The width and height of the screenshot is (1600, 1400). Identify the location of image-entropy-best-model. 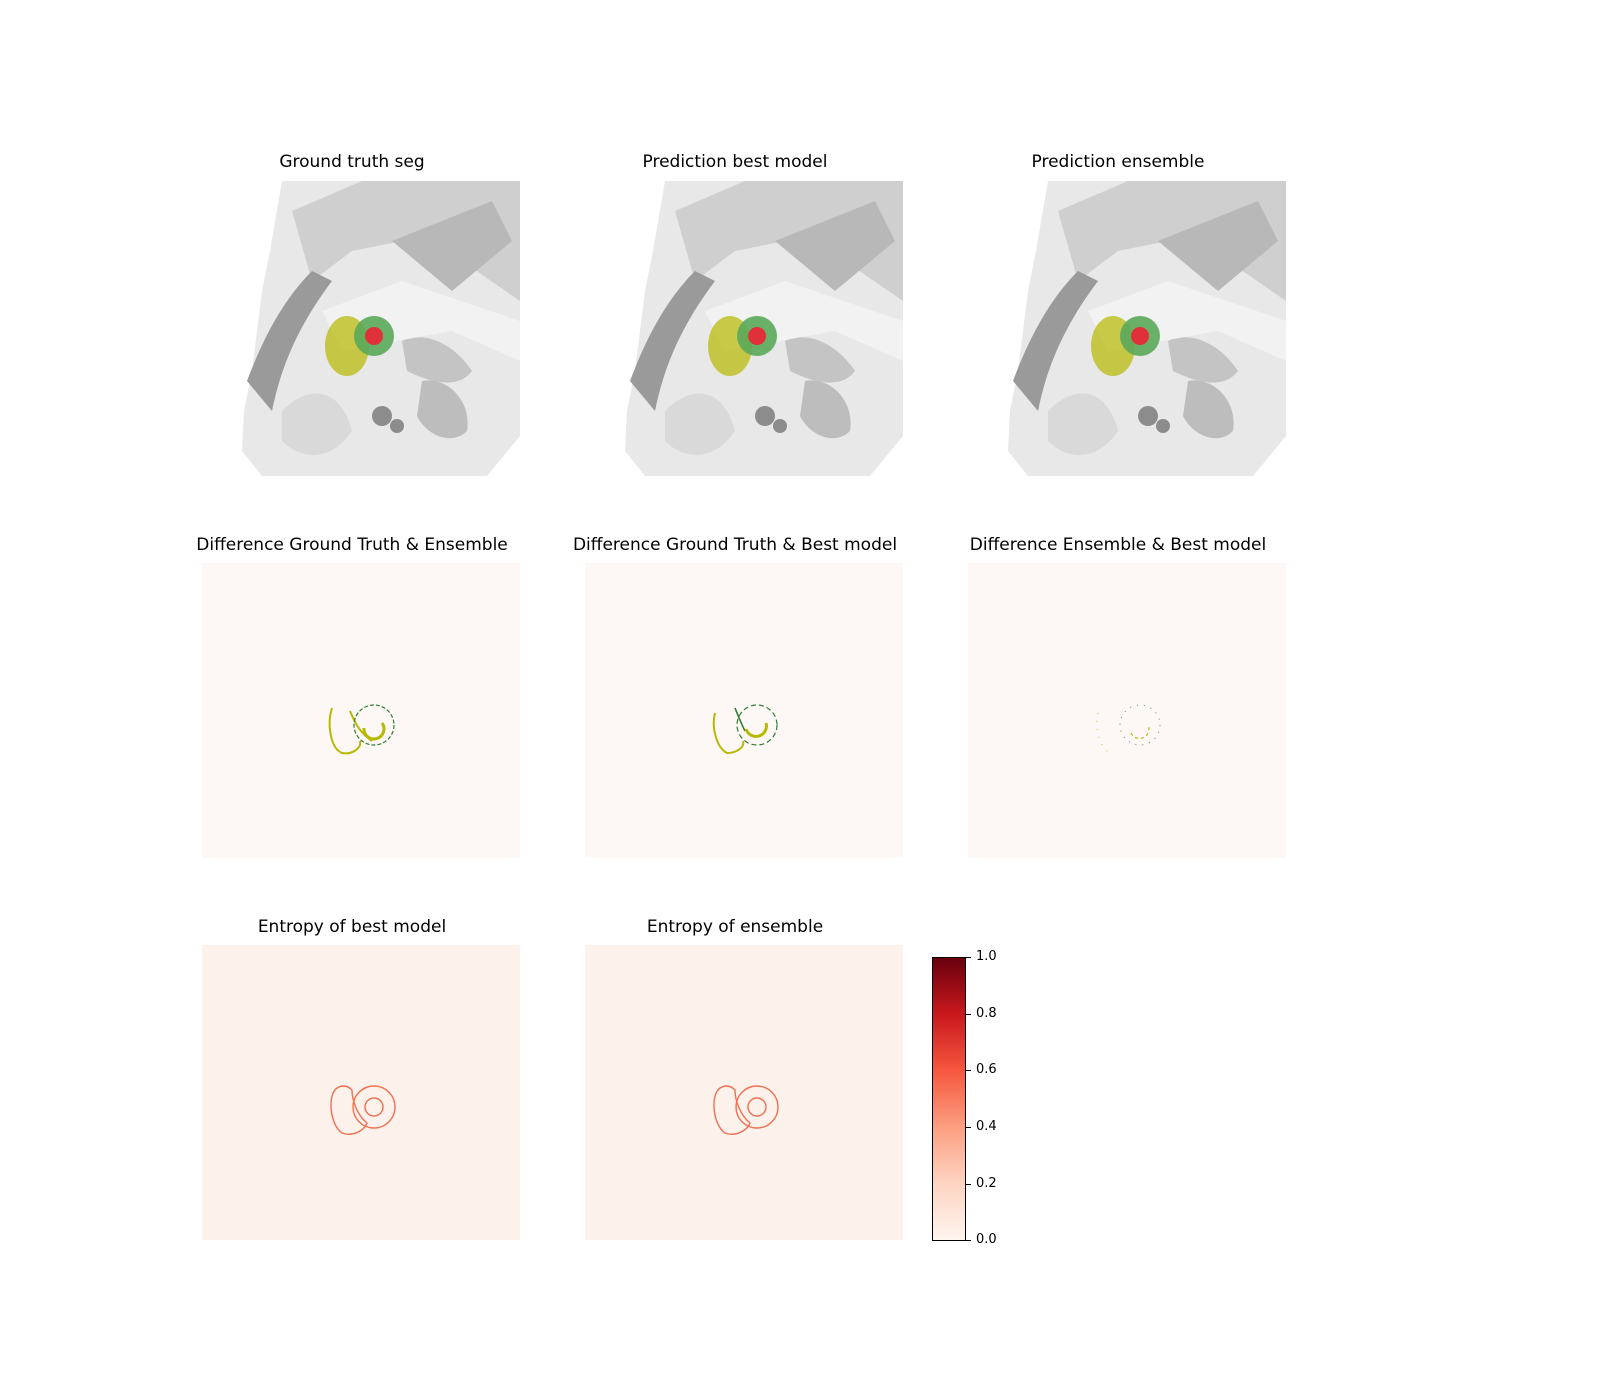
(361, 1092).